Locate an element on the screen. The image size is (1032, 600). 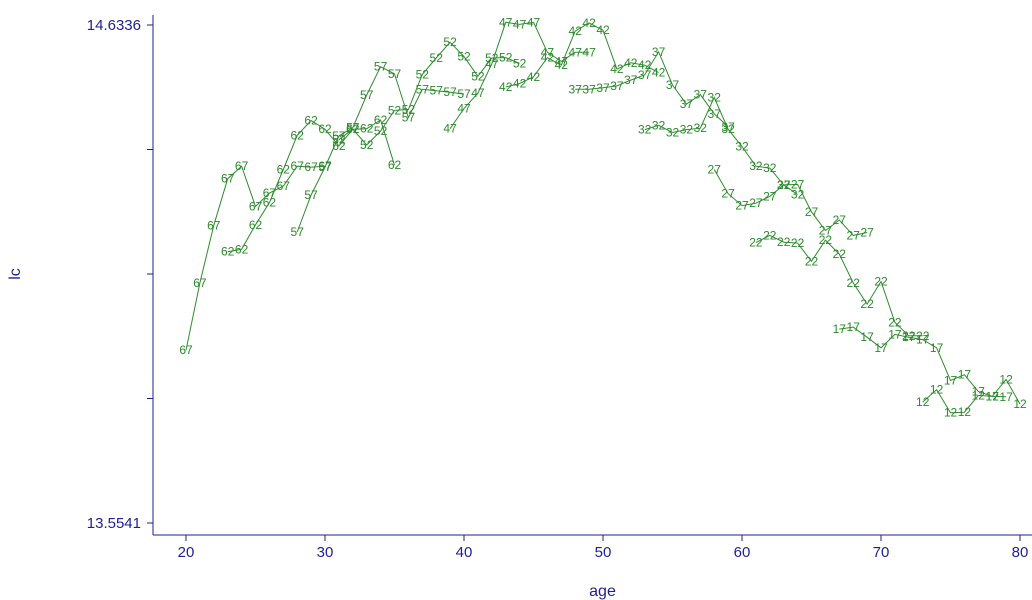
x-tick-label: 80 is located at coordinates (1020, 552).